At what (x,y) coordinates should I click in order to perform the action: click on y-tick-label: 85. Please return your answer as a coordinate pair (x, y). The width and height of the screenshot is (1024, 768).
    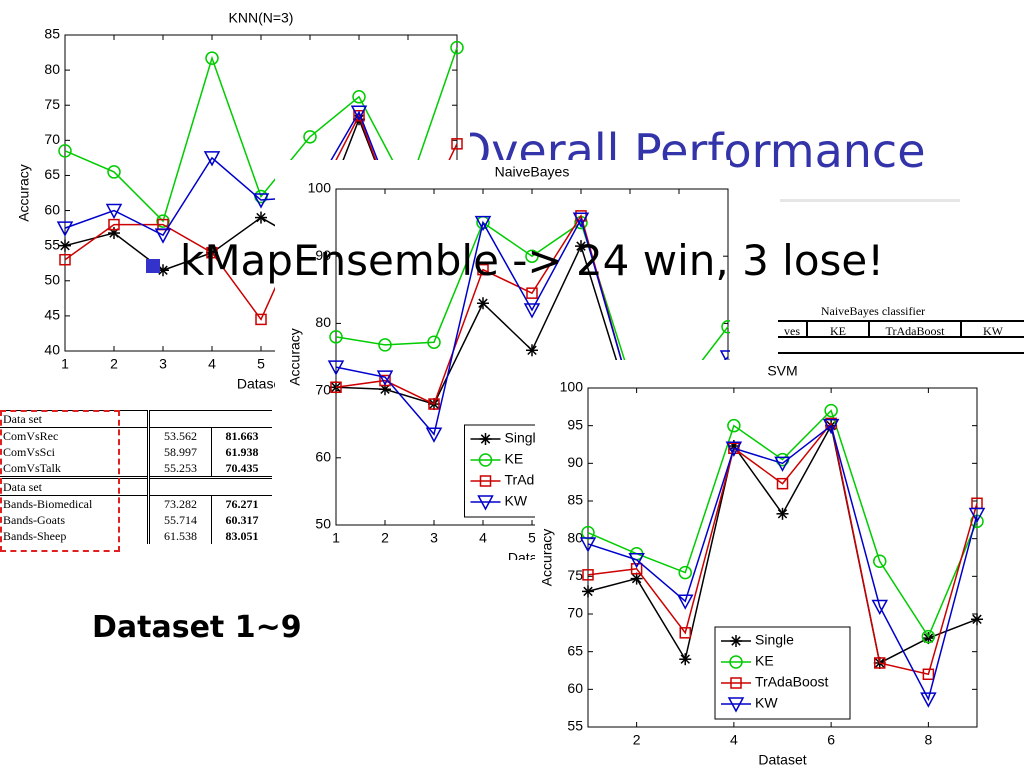
    Looking at the image, I should click on (575, 500).